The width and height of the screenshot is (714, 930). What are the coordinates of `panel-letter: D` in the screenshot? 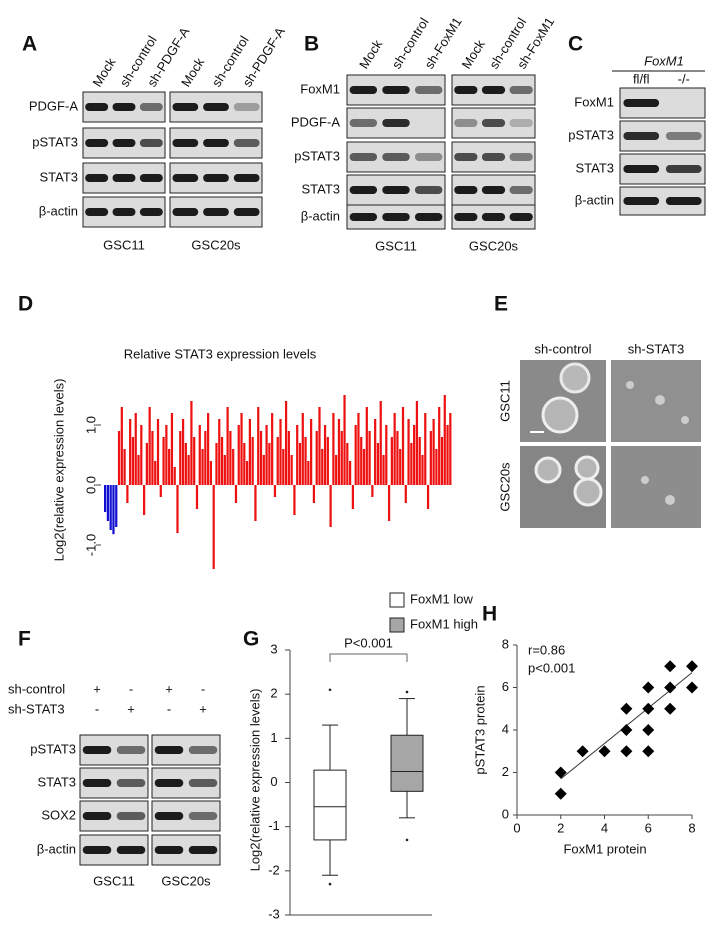 It's located at (25, 304).